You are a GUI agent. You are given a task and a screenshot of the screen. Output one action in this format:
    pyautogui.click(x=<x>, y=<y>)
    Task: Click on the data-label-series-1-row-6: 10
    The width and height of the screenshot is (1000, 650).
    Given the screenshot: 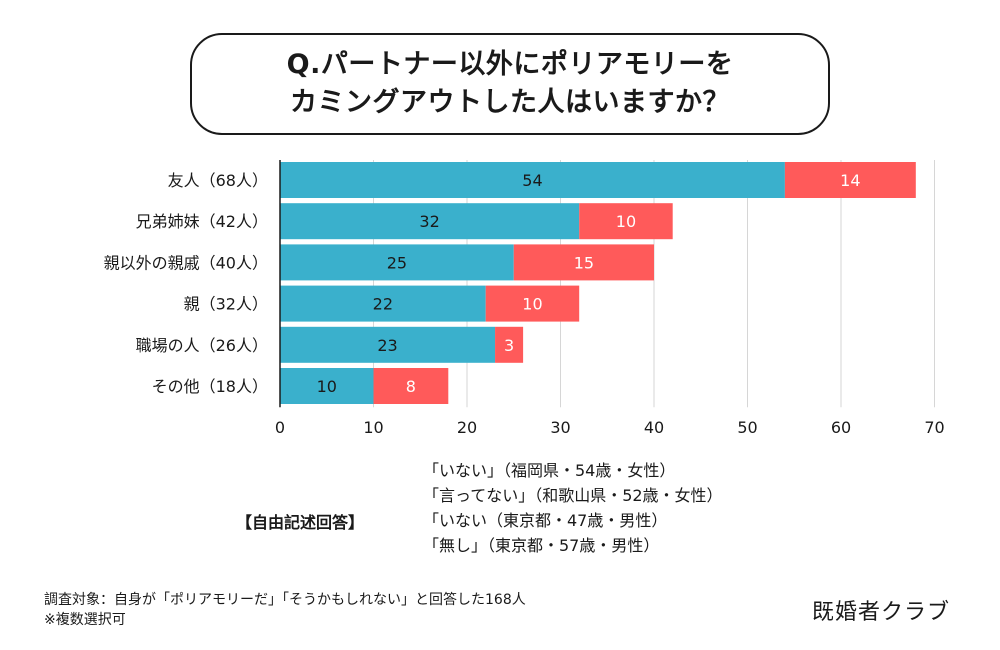 What is the action you would take?
    pyautogui.click(x=327, y=386)
    